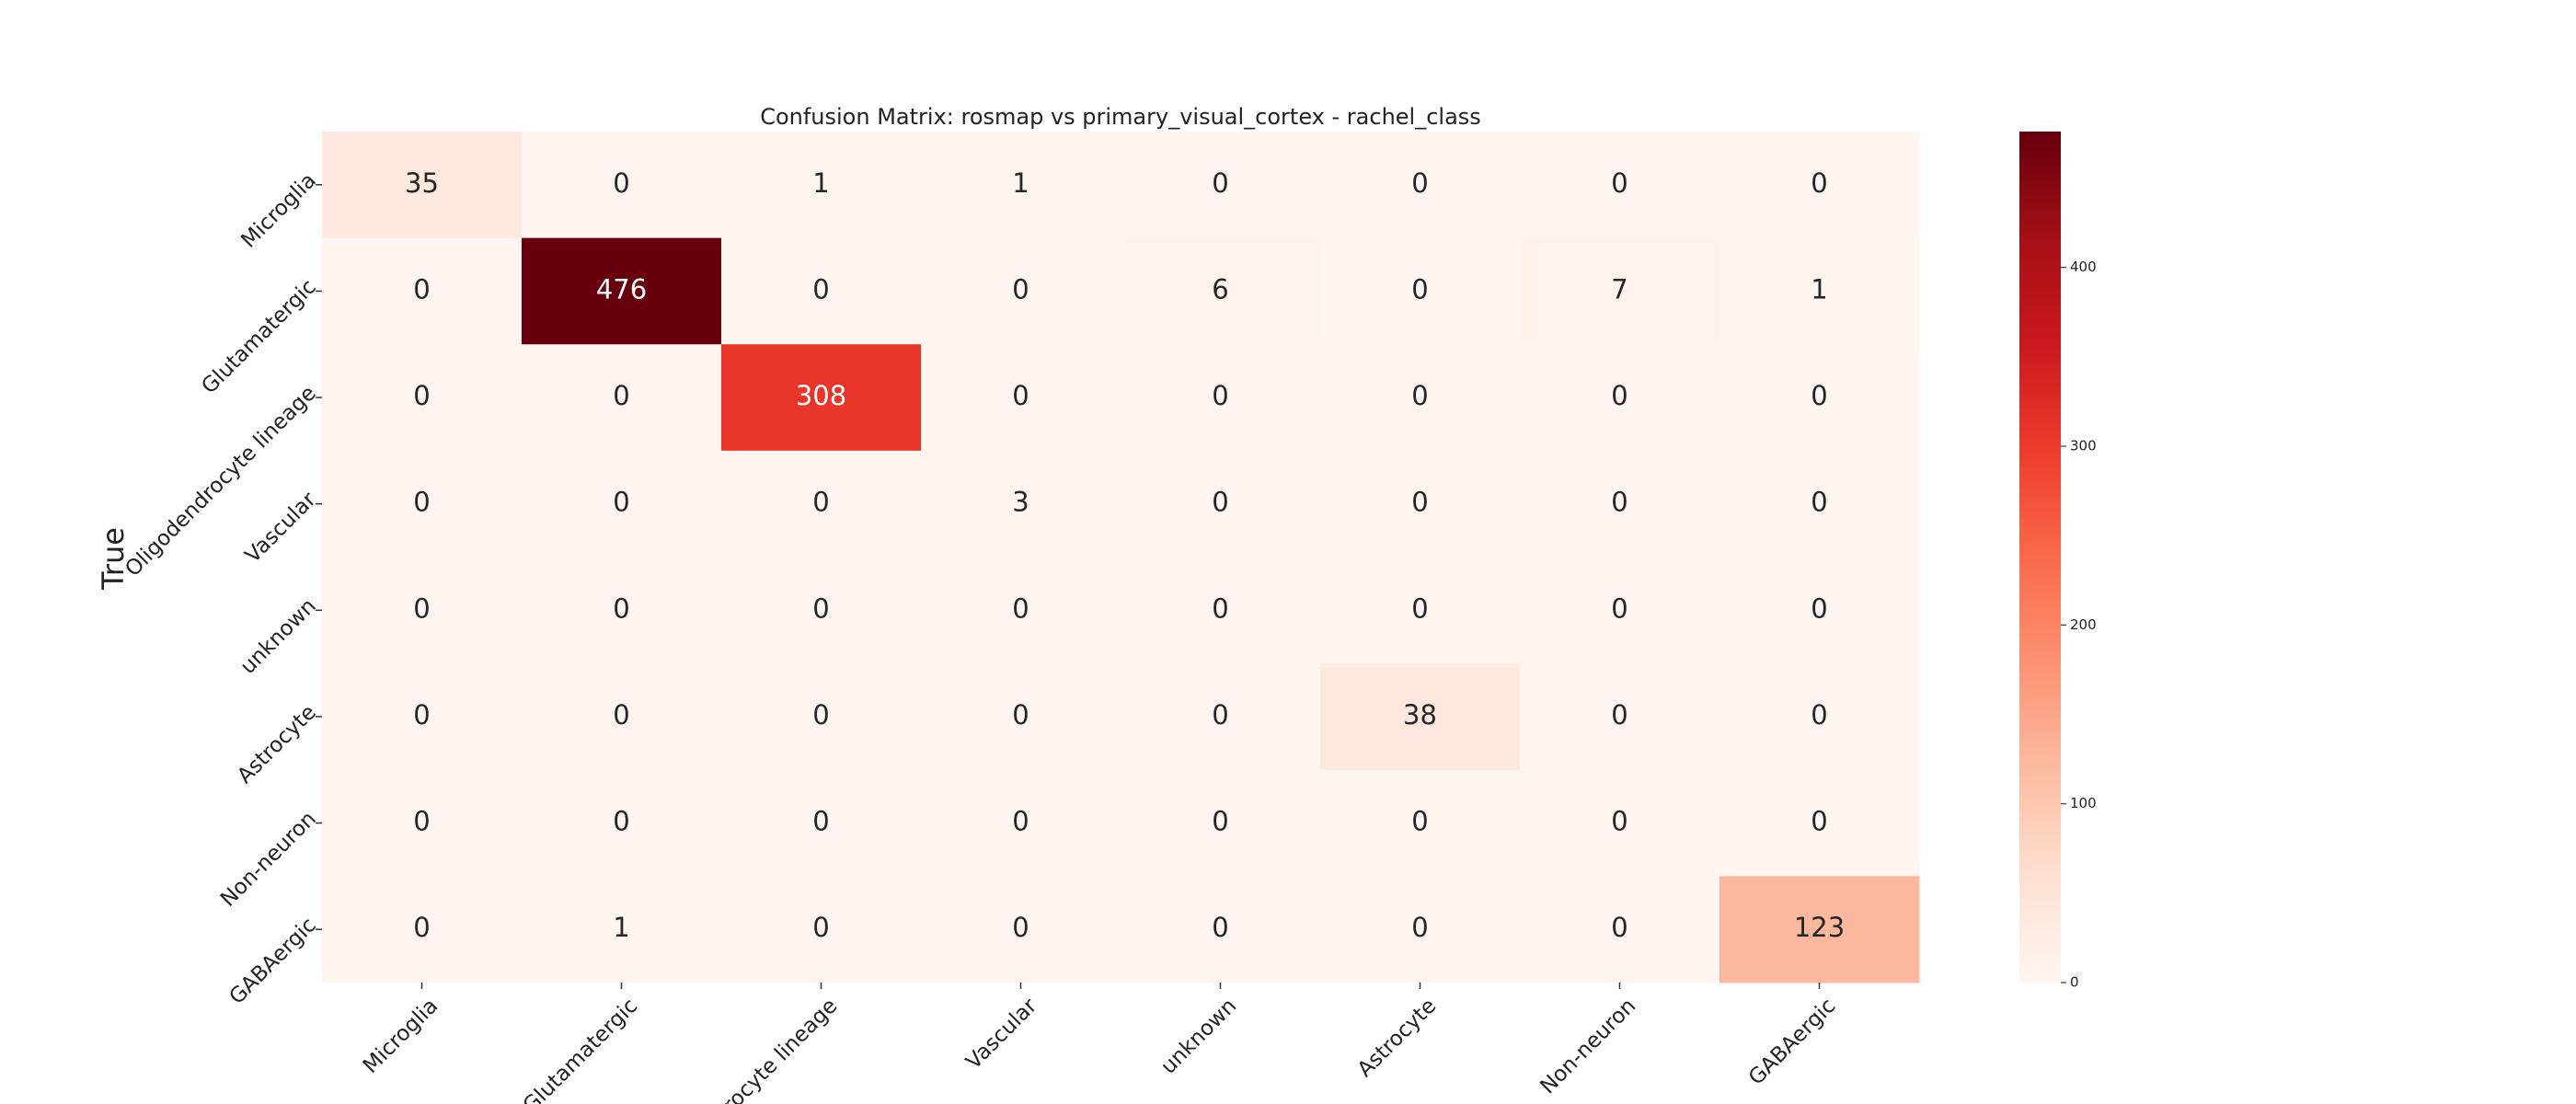  I want to click on cell-label: 6, so click(1220, 289).